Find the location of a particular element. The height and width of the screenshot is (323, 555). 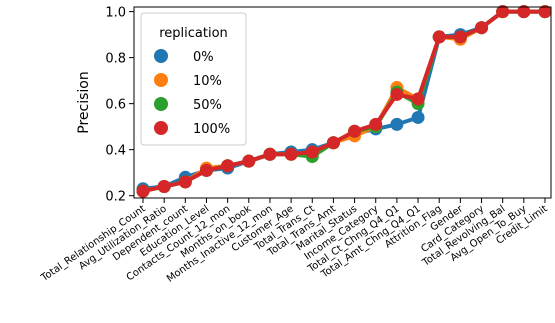

legend-box is located at coordinates (193, 79).